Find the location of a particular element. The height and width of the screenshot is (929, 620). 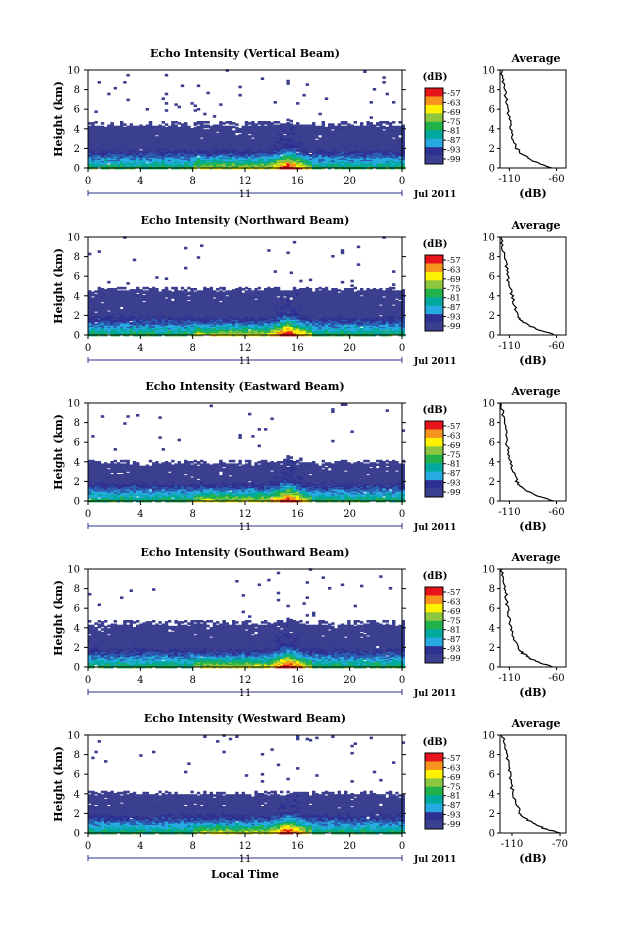

x-tick-label: 20 is located at coordinates (349, 348).